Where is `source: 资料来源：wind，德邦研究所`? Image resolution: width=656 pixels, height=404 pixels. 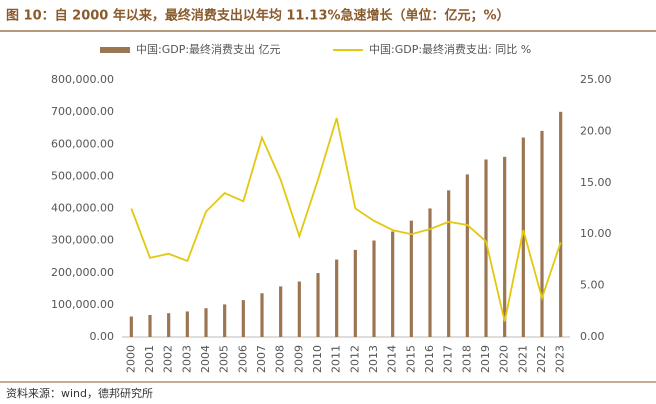 source: 资料来源：wind，德邦研究所 is located at coordinates (79, 393).